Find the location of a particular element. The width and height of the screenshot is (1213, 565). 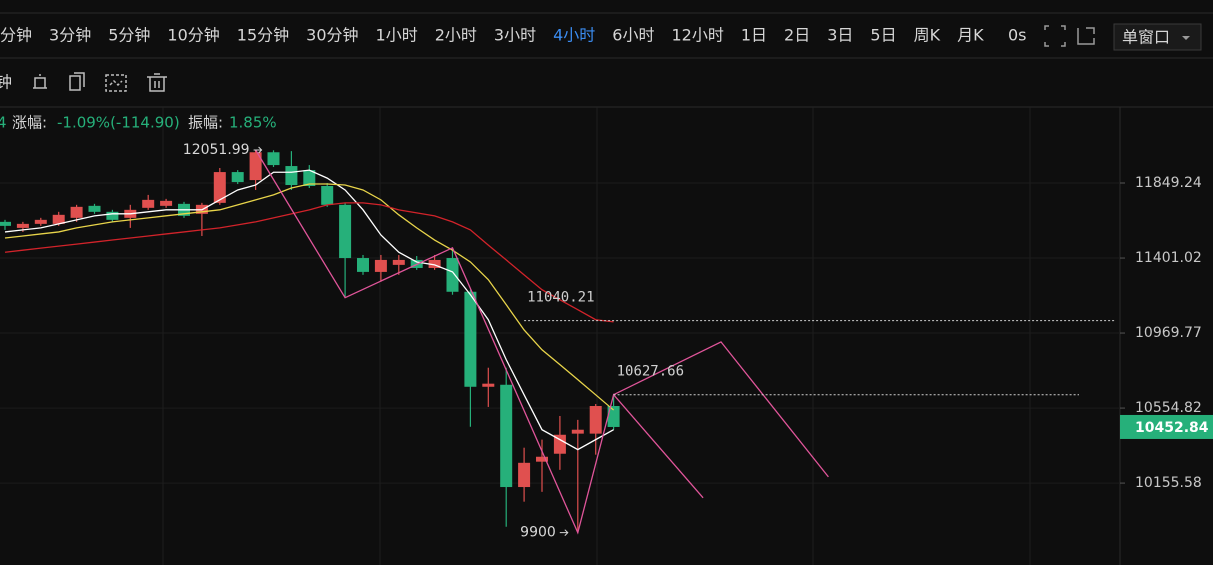

interval-tab: 2日 is located at coordinates (797, 35).